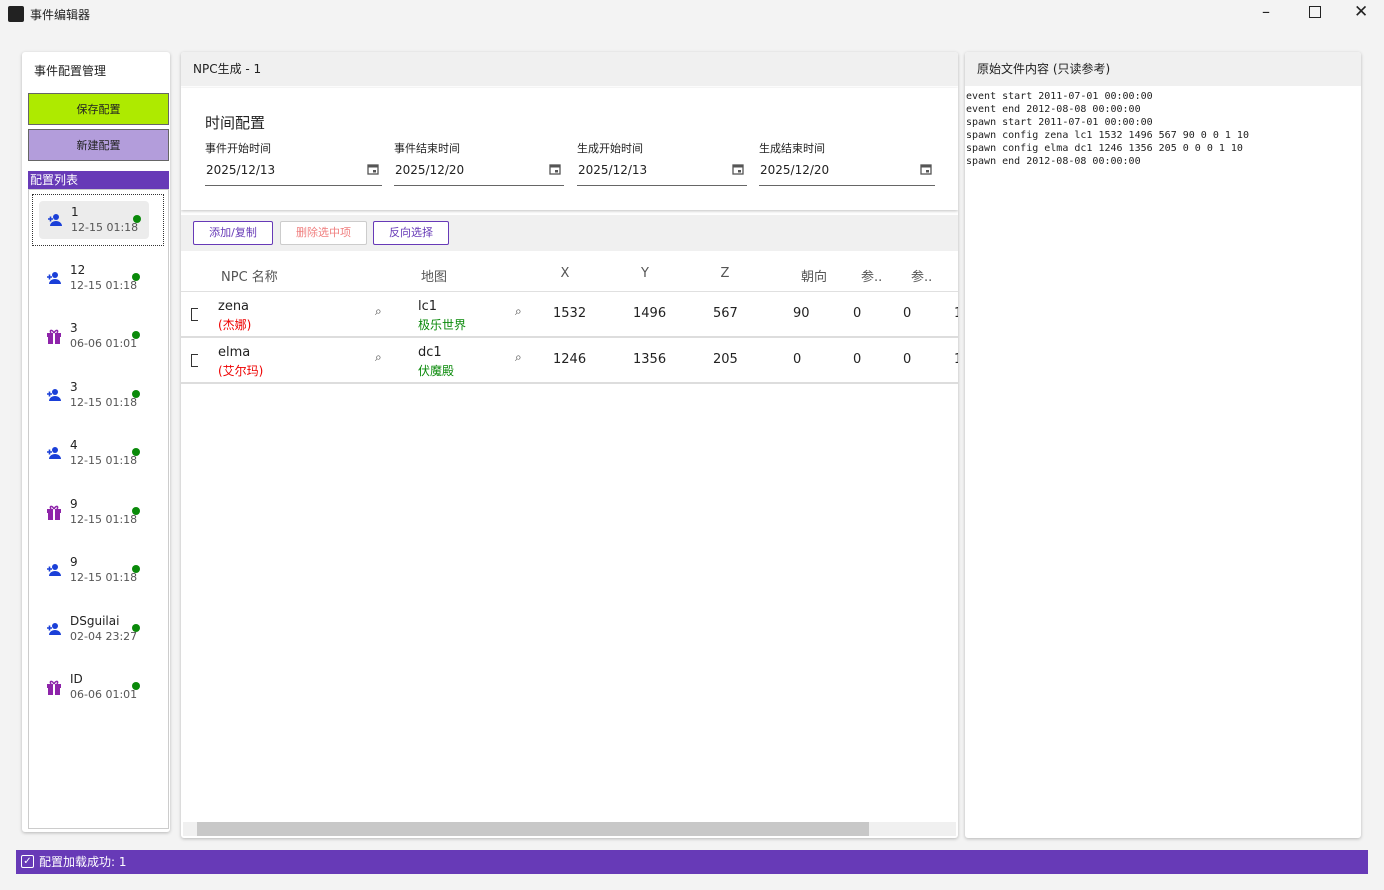  Describe the element at coordinates (235, 123) in the screenshot. I see `time-title: 时间配置` at that location.